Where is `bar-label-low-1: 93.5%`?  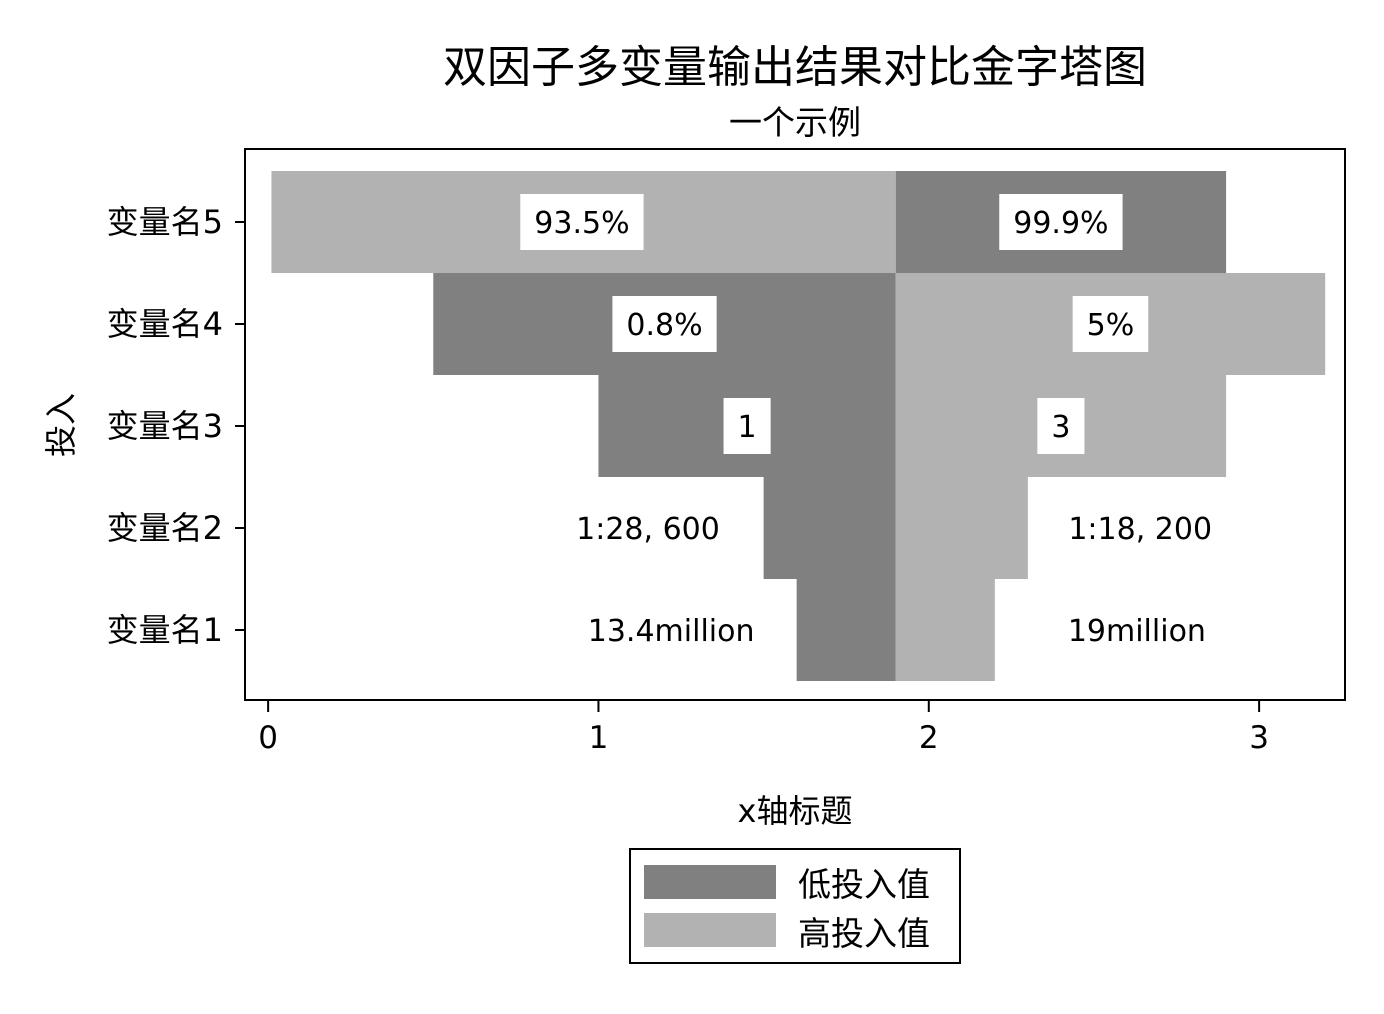
bar-label-low-1: 93.5% is located at coordinates (581, 223).